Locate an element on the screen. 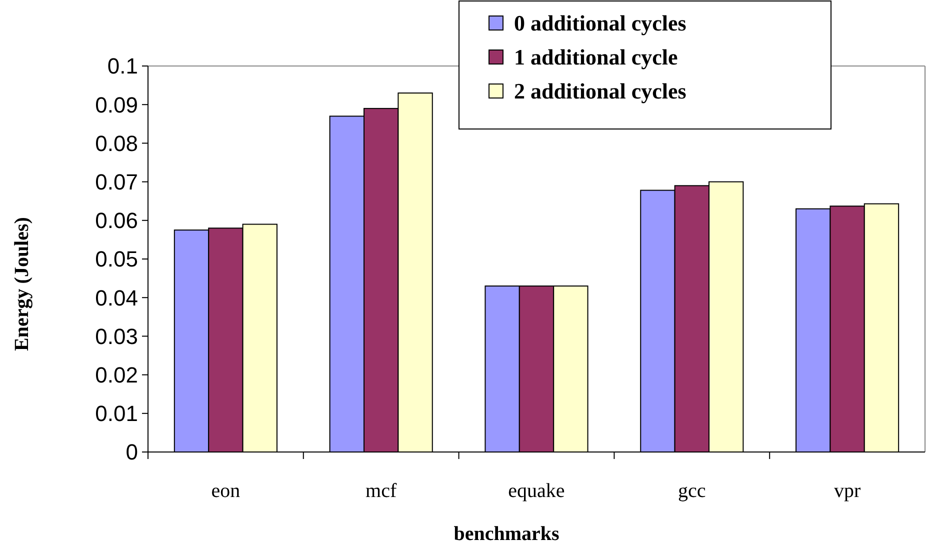 This screenshot has width=926, height=552. legend-label: 2 additional cycles is located at coordinates (600, 91).